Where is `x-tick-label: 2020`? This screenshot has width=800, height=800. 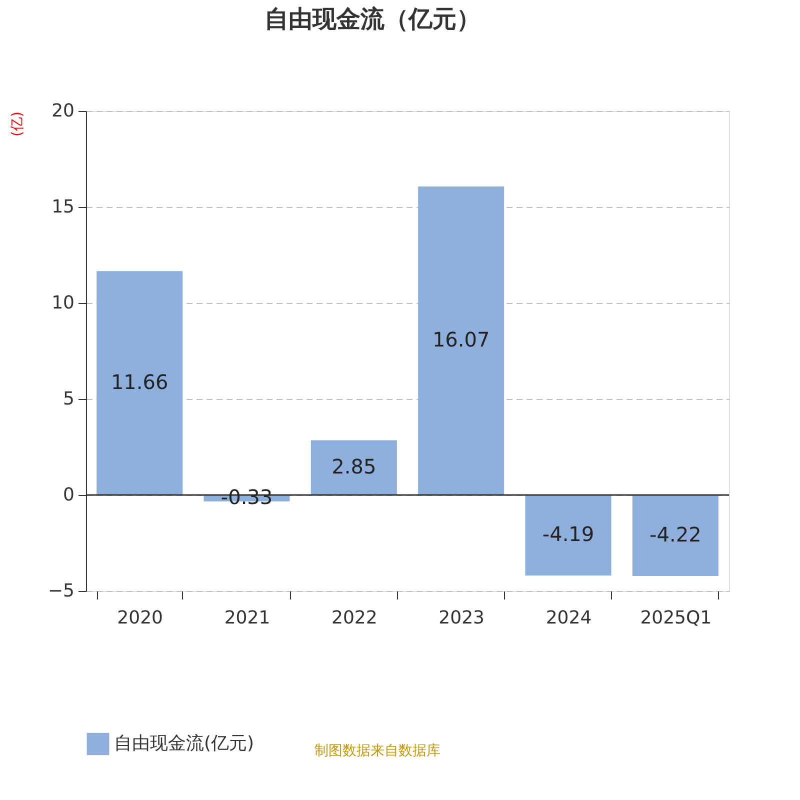
x-tick-label: 2020 is located at coordinates (140, 618).